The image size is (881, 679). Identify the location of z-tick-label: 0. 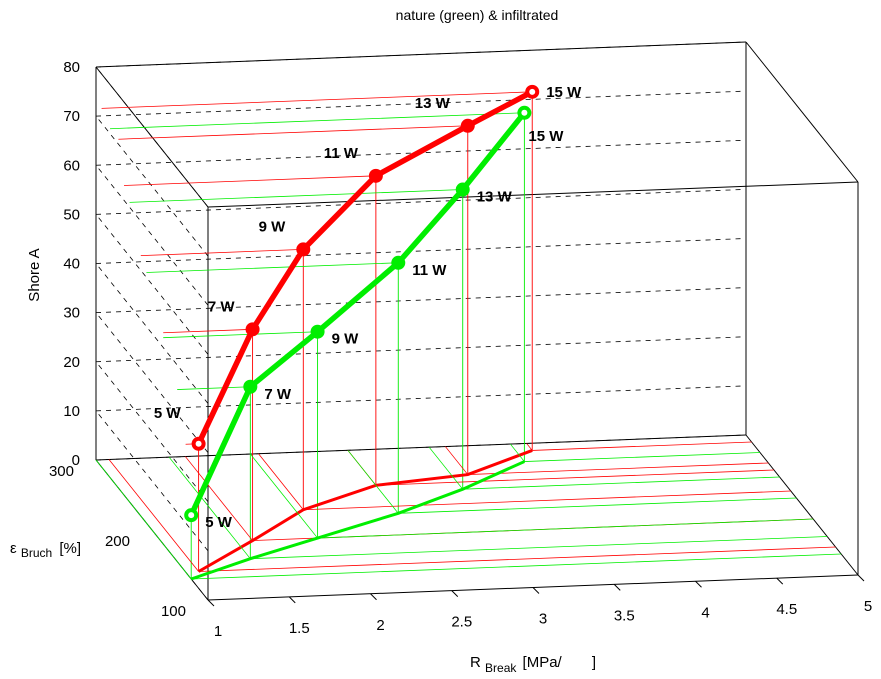
(76, 460).